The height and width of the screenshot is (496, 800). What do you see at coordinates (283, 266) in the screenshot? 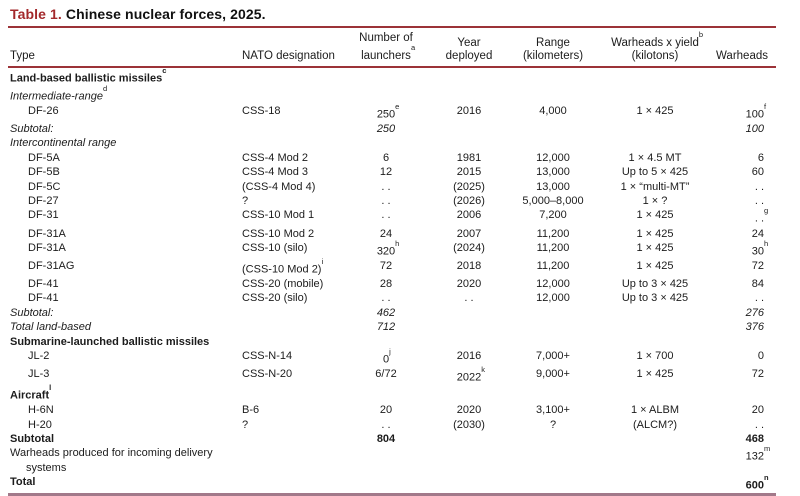
I see `cell-nato: (CSS-10 Mod 2)i` at bounding box center [283, 266].